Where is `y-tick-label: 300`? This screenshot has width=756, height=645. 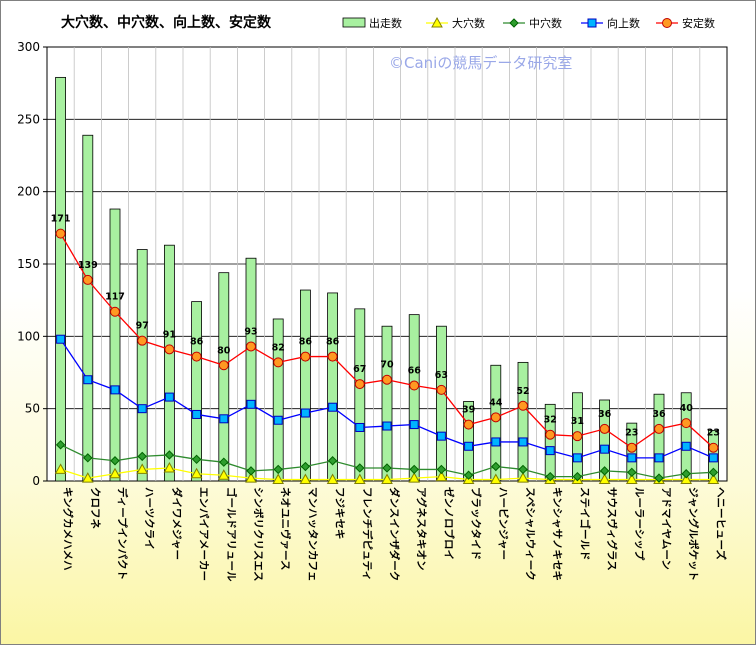 y-tick-label: 300 is located at coordinates (28, 47).